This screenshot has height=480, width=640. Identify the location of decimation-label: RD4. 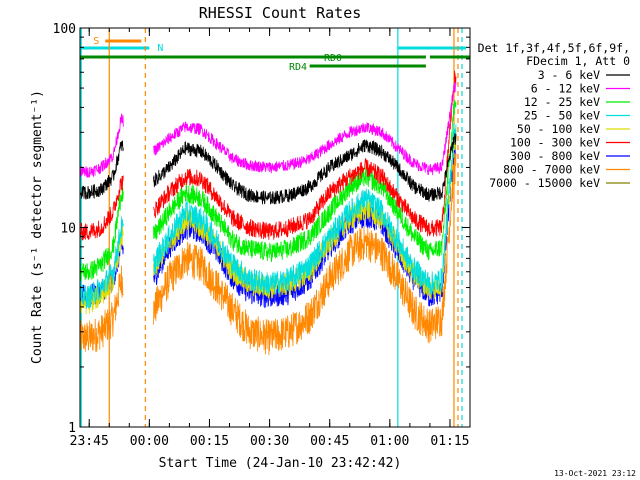
(298, 67).